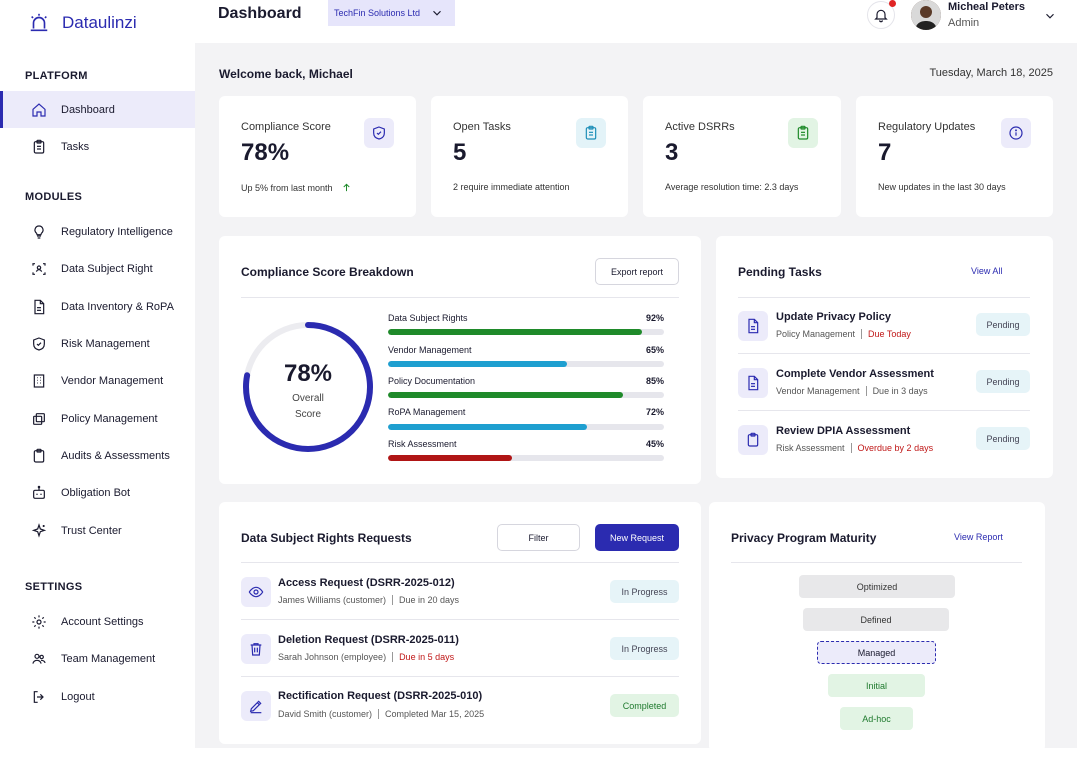 This screenshot has height=770, width=1077. I want to click on users-icon, so click(39, 658).